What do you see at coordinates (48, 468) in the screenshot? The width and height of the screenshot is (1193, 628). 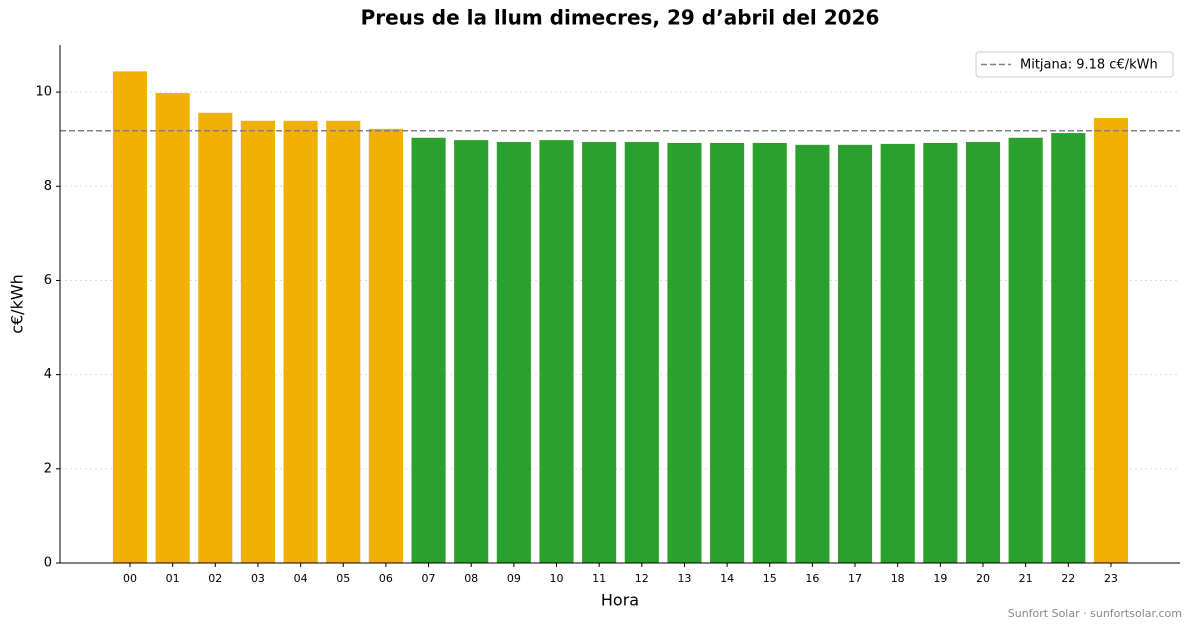 I see `y-tick-label: 2` at bounding box center [48, 468].